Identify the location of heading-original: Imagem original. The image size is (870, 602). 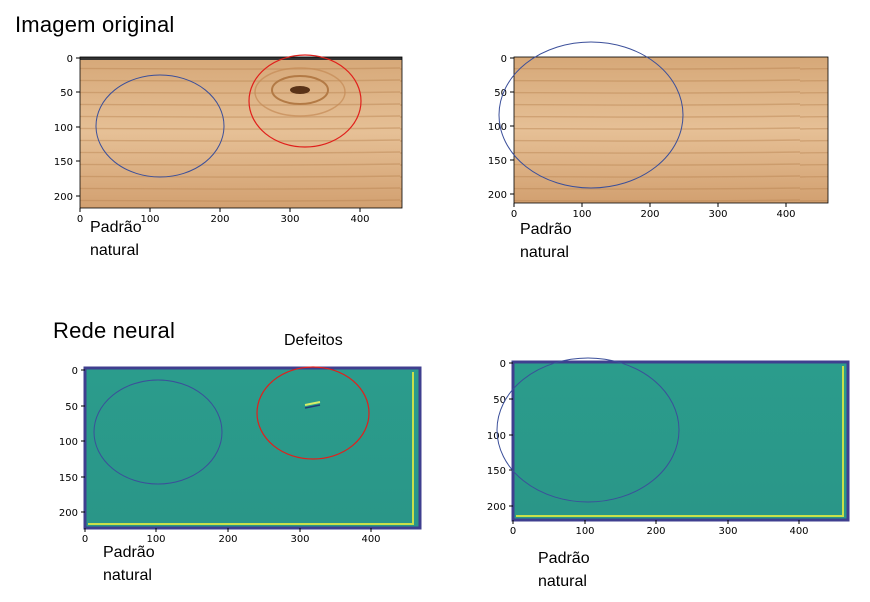
(95, 24).